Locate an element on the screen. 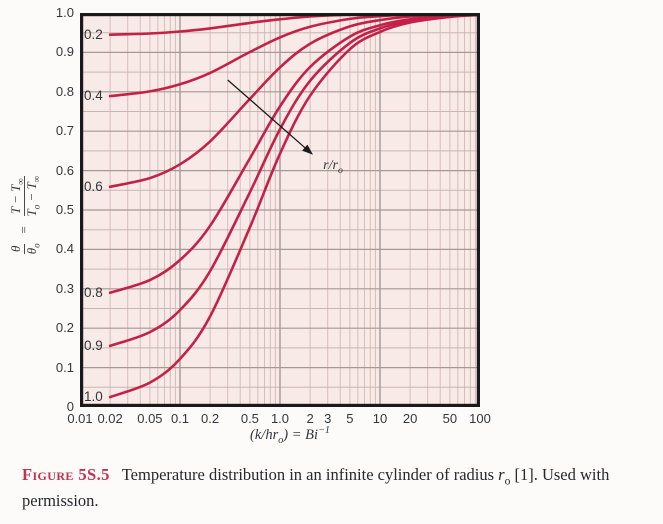 The image size is (663, 524). curve-label-0.9: 0.9 is located at coordinates (93, 345).